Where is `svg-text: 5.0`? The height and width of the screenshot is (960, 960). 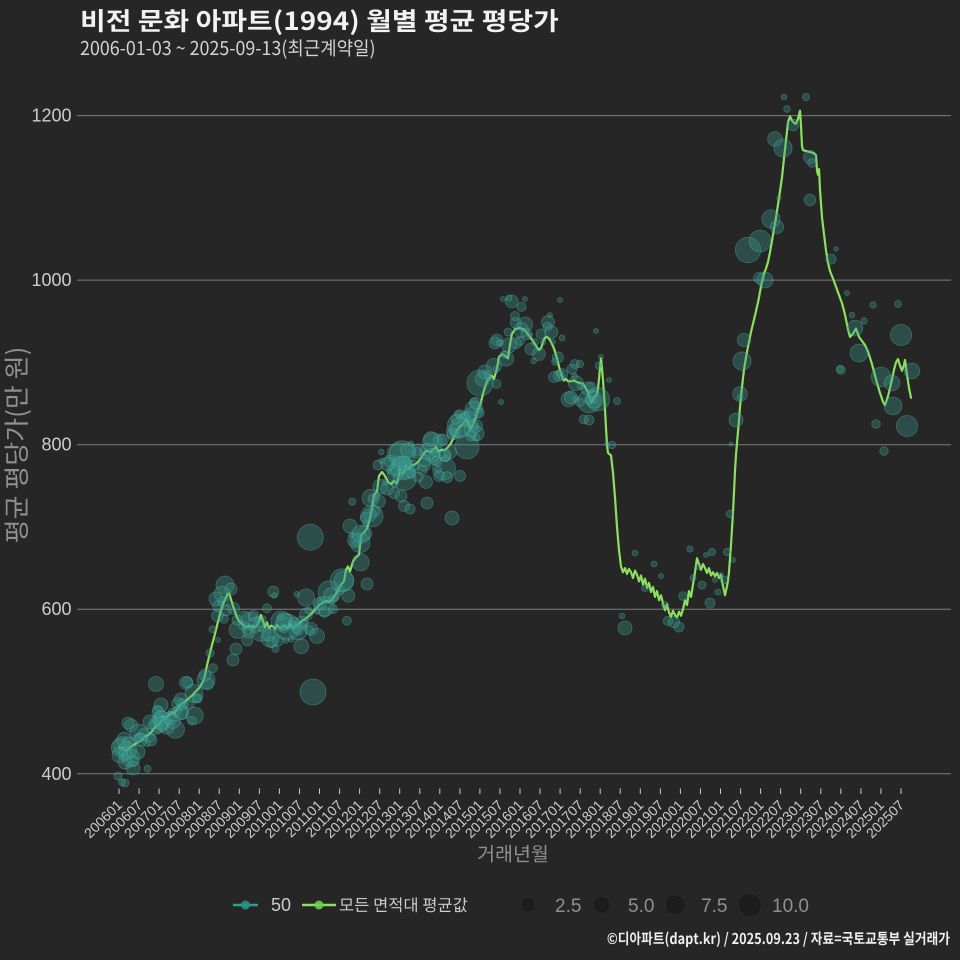
svg-text: 5.0 is located at coordinates (641, 906).